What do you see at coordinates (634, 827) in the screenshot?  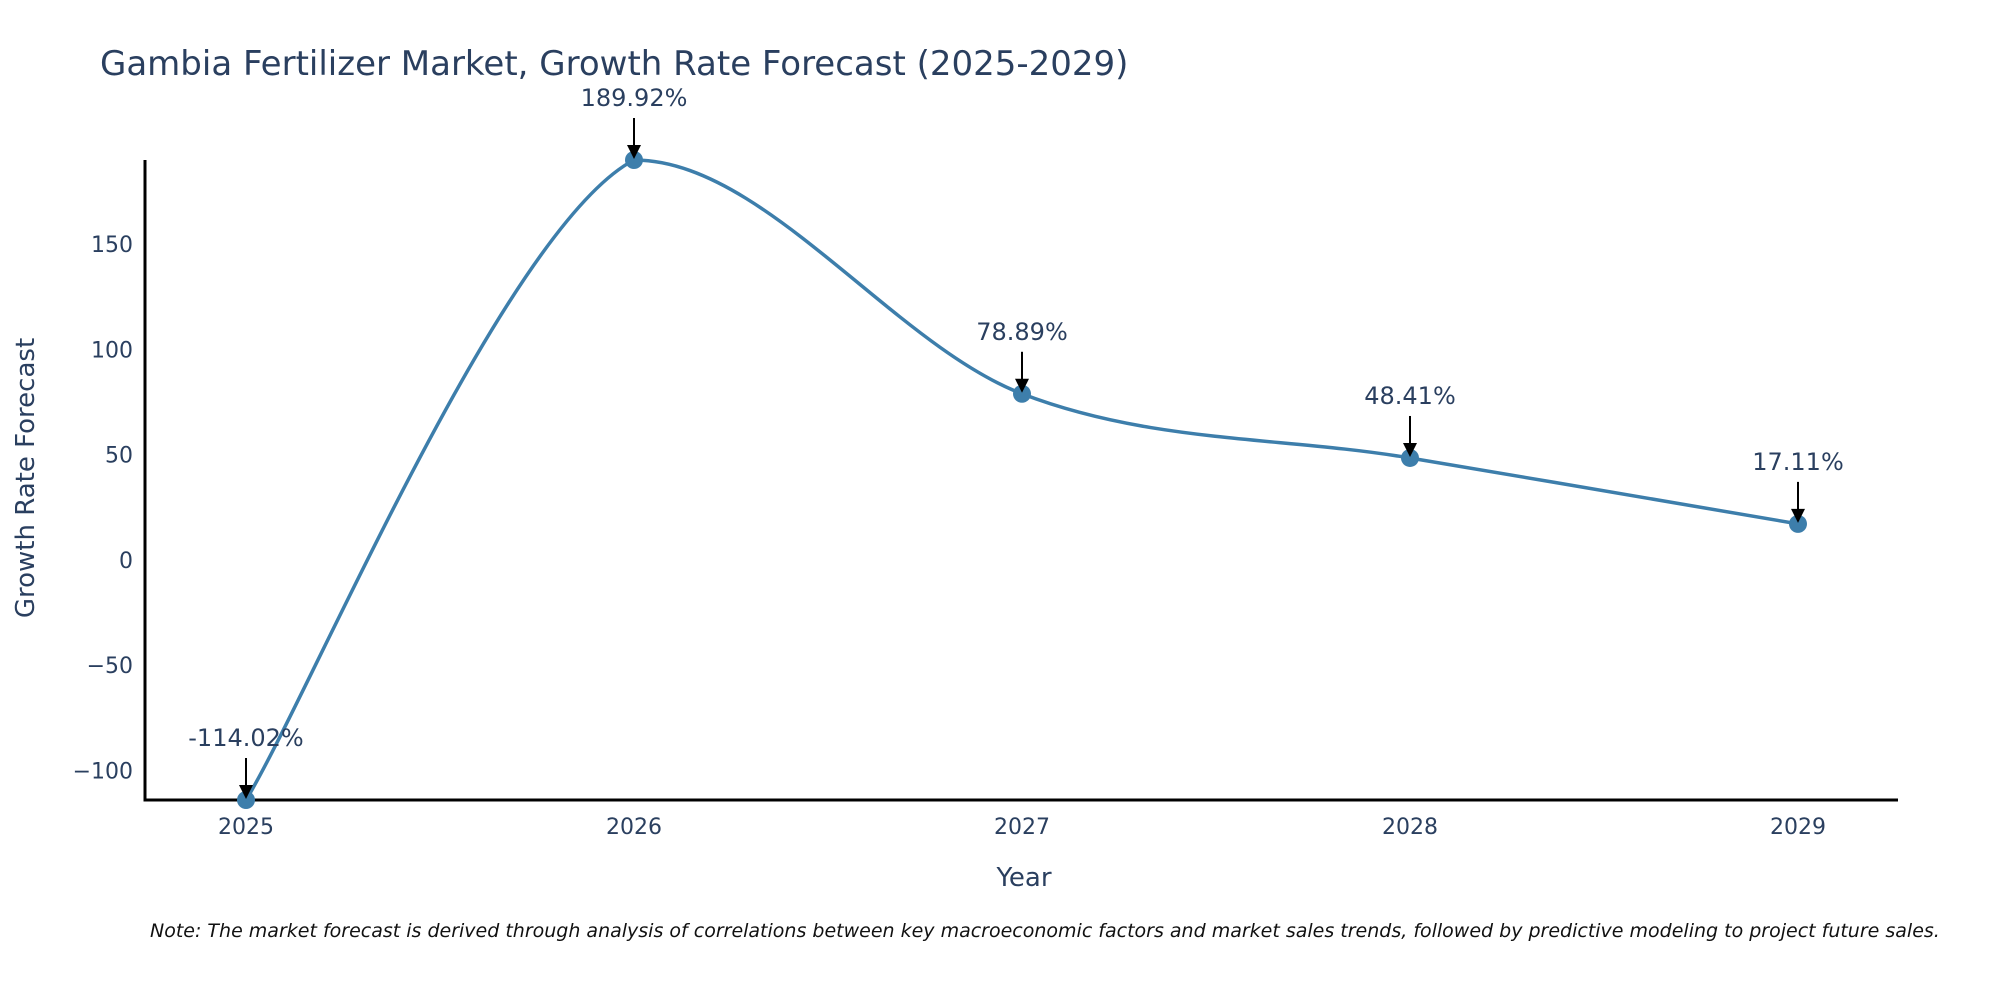 I see `x-tick-label: 2026` at bounding box center [634, 827].